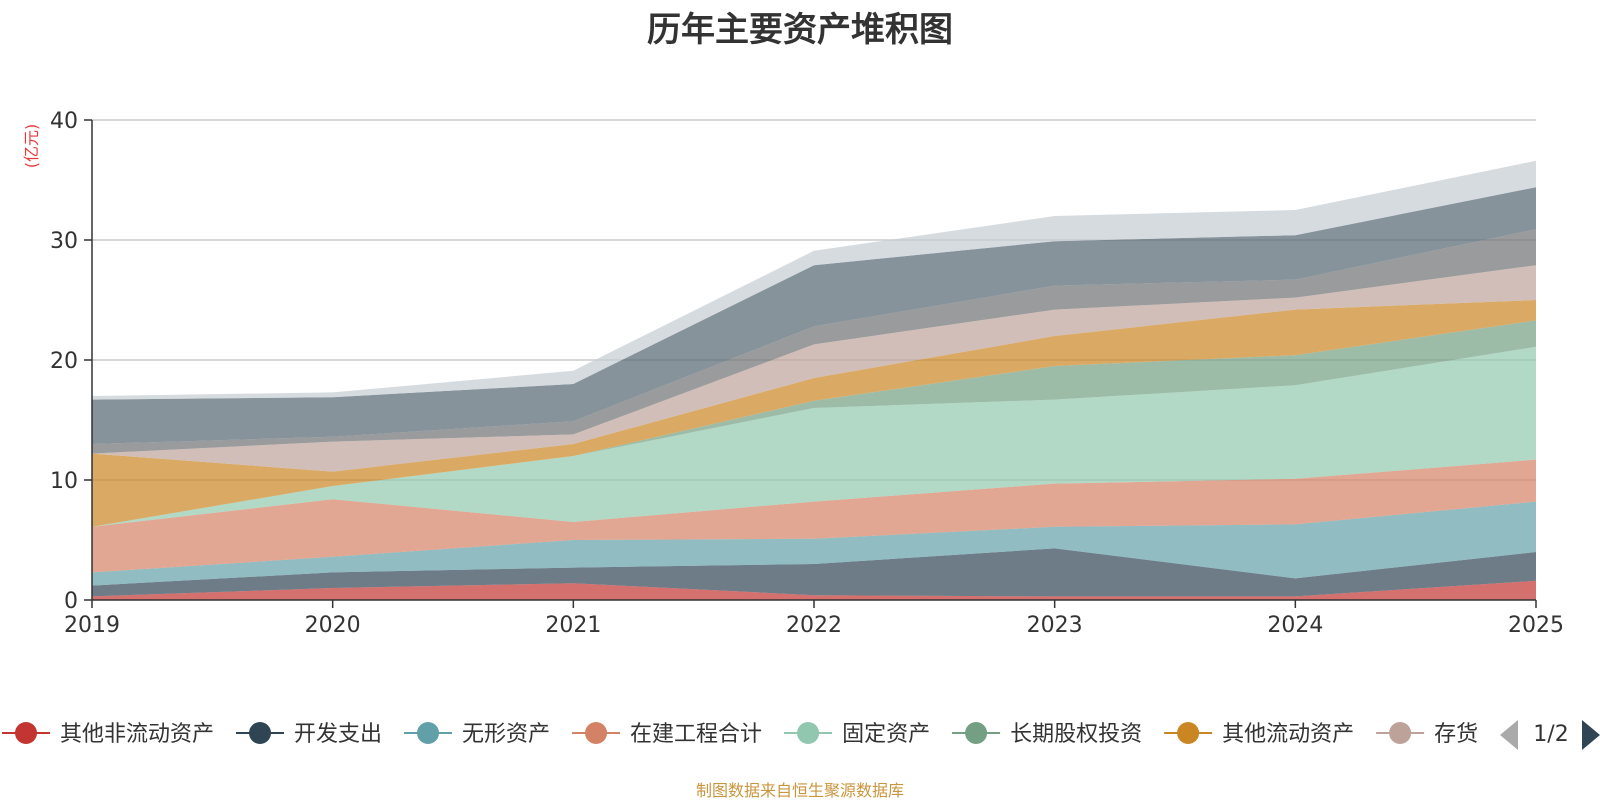 The image size is (1600, 801). I want to click on legend-label: 开发支出, so click(338, 734).